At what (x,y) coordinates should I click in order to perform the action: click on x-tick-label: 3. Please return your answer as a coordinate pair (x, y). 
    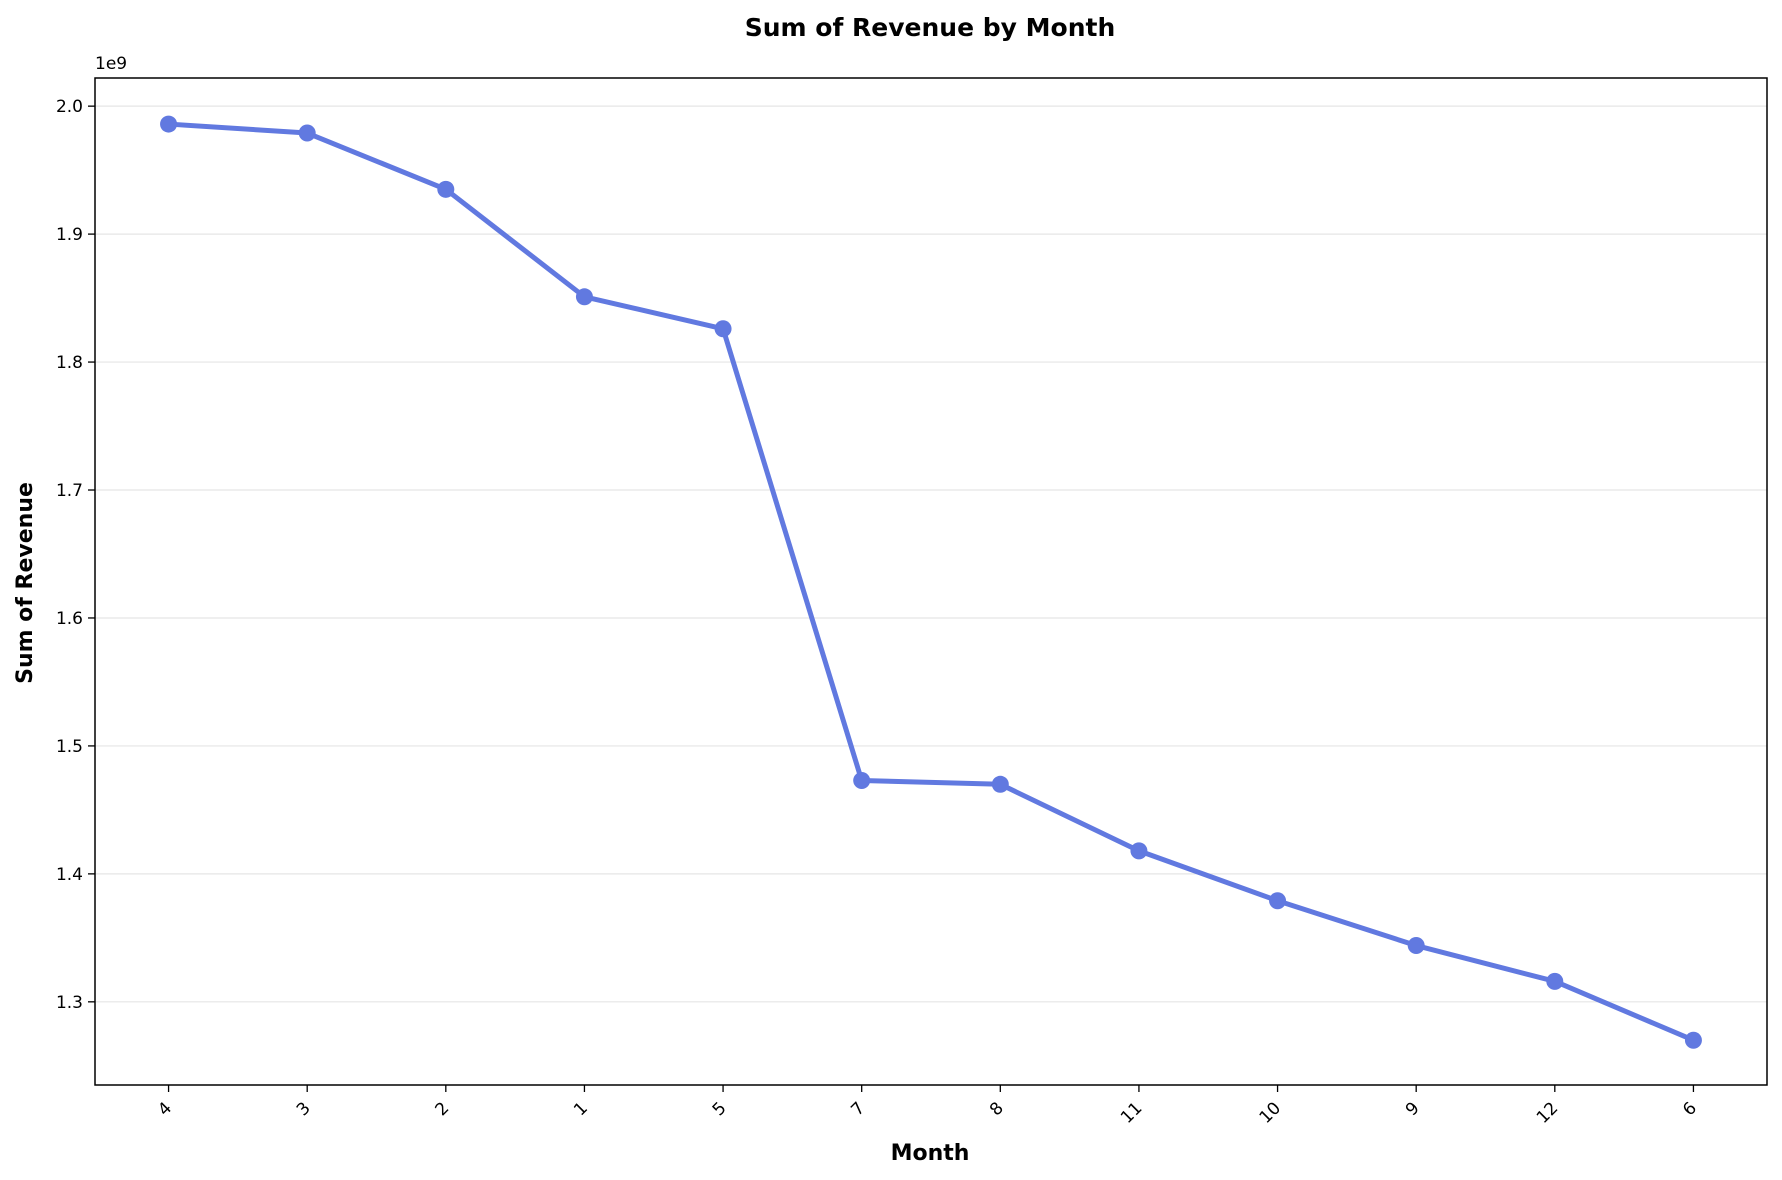
    Looking at the image, I should click on (304, 1109).